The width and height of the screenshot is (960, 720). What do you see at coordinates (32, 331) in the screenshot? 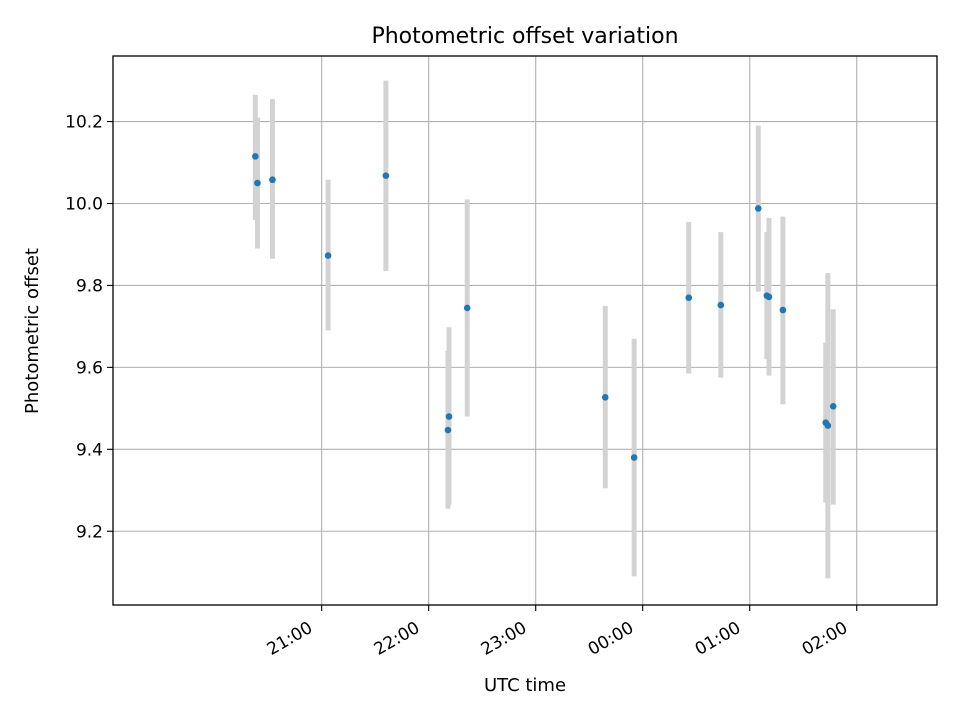
I see `y-axis-label: Photometric offset` at bounding box center [32, 331].